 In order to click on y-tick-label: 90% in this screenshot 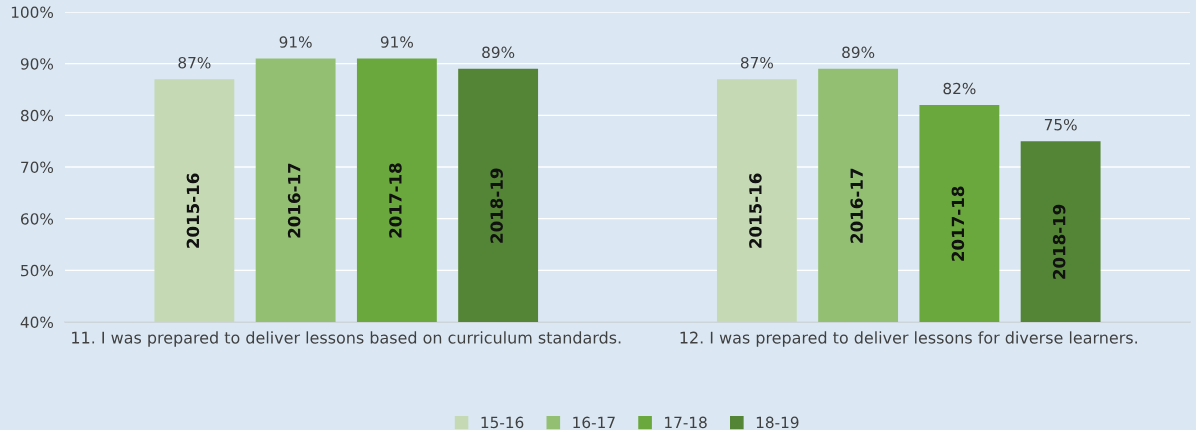, I will do `click(37, 64)`.